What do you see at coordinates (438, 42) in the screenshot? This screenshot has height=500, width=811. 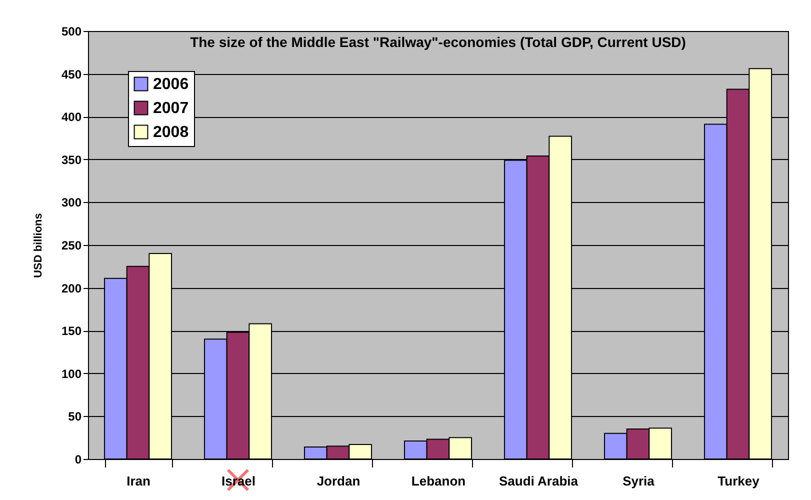 I see `chart-title: The size of the Middle East "Railway"-economies (Total GDP, Current USD)` at bounding box center [438, 42].